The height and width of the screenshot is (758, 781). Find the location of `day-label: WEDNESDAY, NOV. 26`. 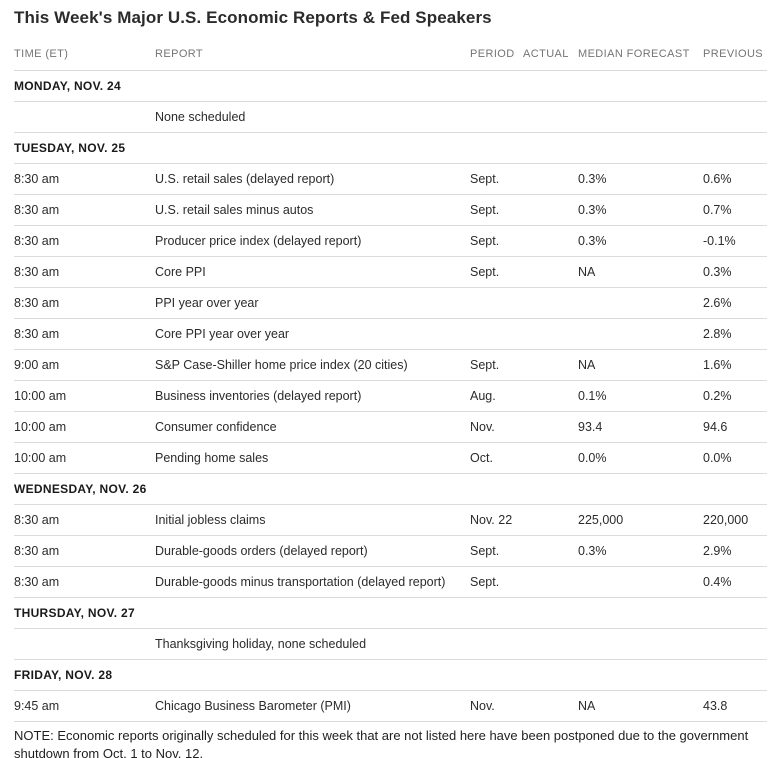

day-label: WEDNESDAY, NOV. 26 is located at coordinates (390, 489).